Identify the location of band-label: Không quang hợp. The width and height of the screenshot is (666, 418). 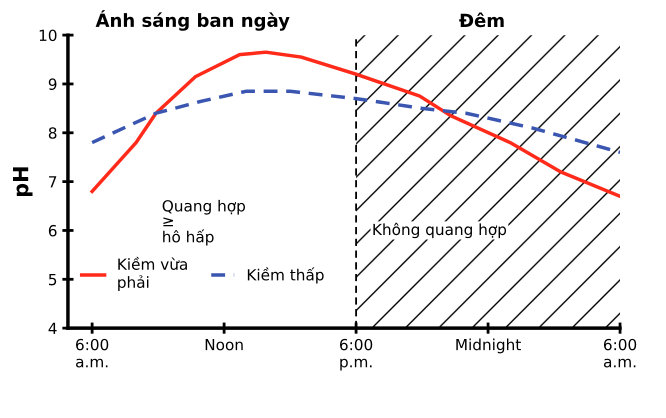
(439, 230).